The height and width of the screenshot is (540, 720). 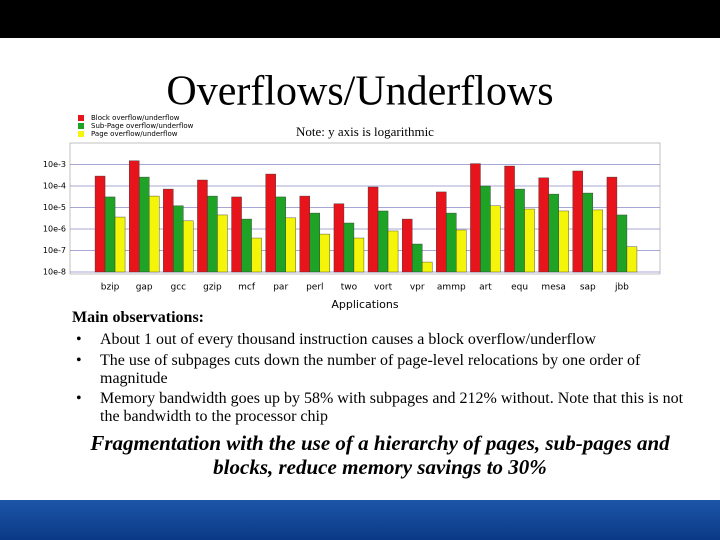 What do you see at coordinates (54, 272) in the screenshot?
I see `y-tick-label: 10e-8` at bounding box center [54, 272].